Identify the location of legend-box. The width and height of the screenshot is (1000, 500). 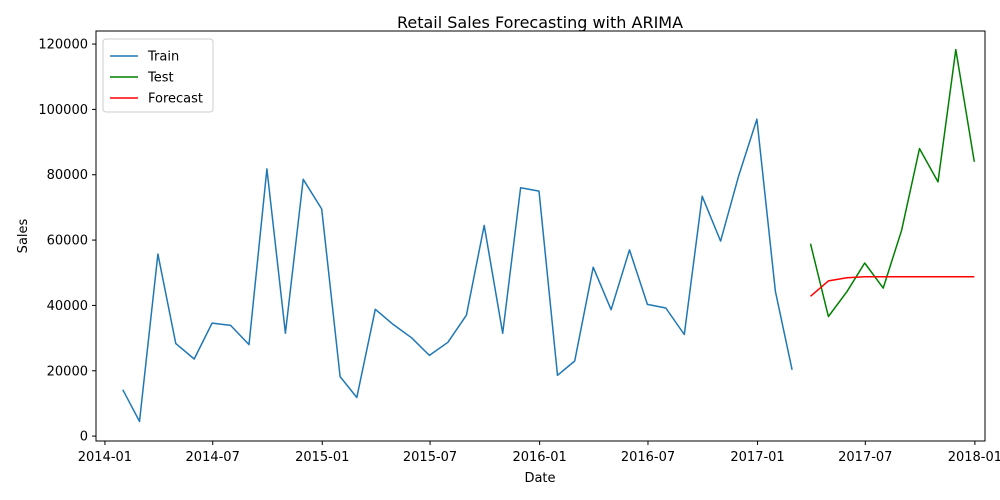
(158, 75).